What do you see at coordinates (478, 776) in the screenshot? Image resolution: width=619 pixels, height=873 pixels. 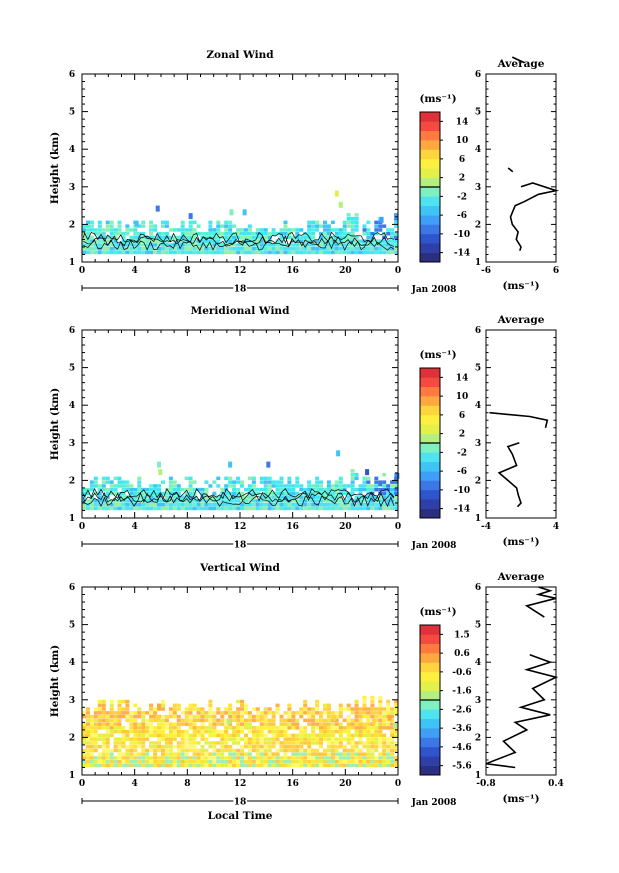 I see `profile-y-tick-label: 1` at bounding box center [478, 776].